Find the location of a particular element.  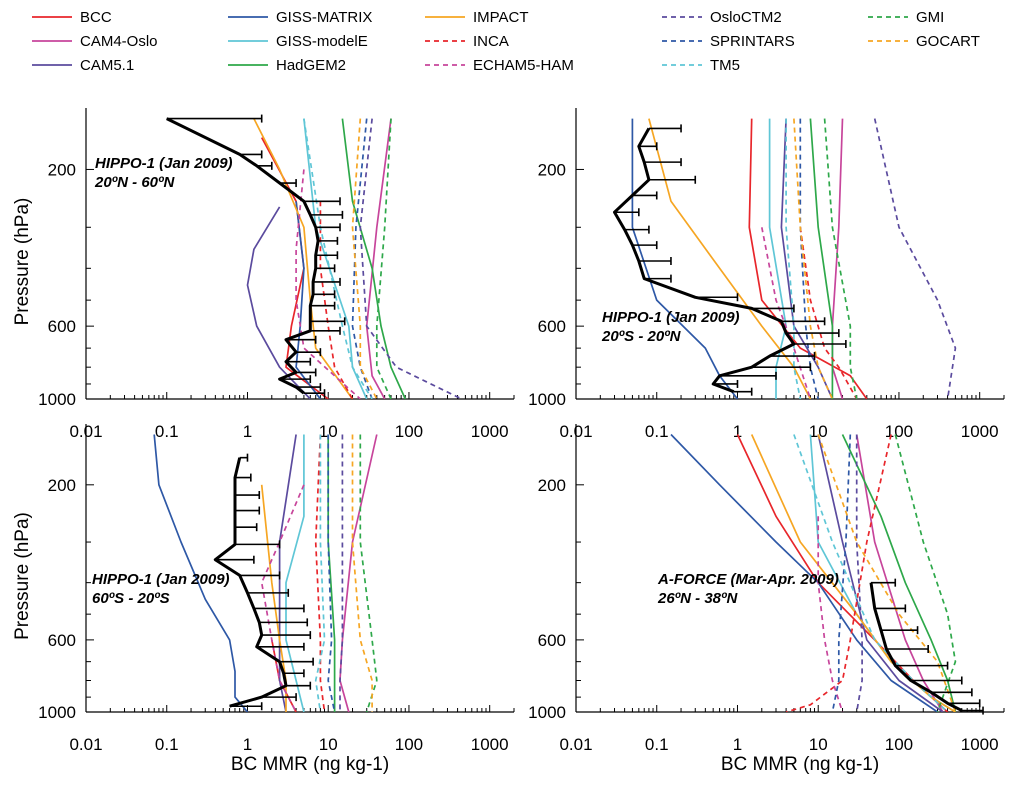

legend-label-inca: INCA is located at coordinates (491, 41).